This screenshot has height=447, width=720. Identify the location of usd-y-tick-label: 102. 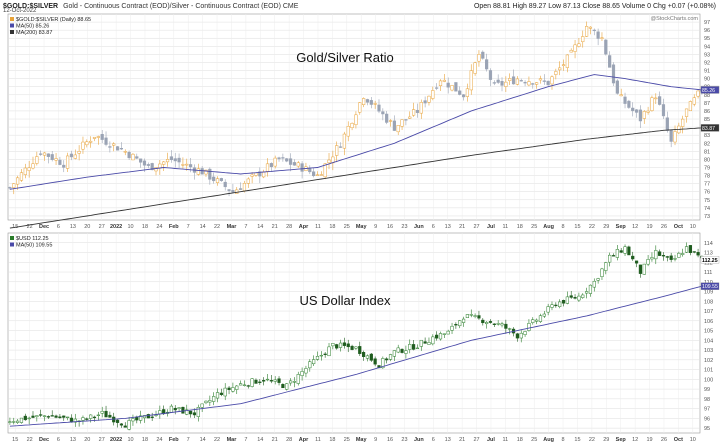
(708, 361).